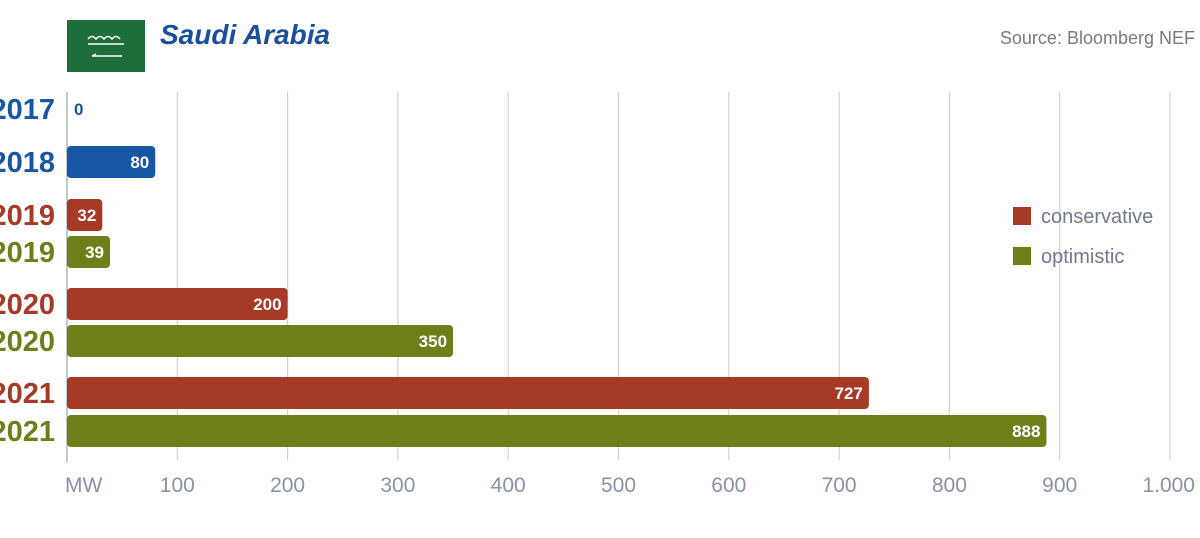 This screenshot has width=1200, height=538. Describe the element at coordinates (260, 341) in the screenshot. I see `bar-optimistic-2020` at that location.